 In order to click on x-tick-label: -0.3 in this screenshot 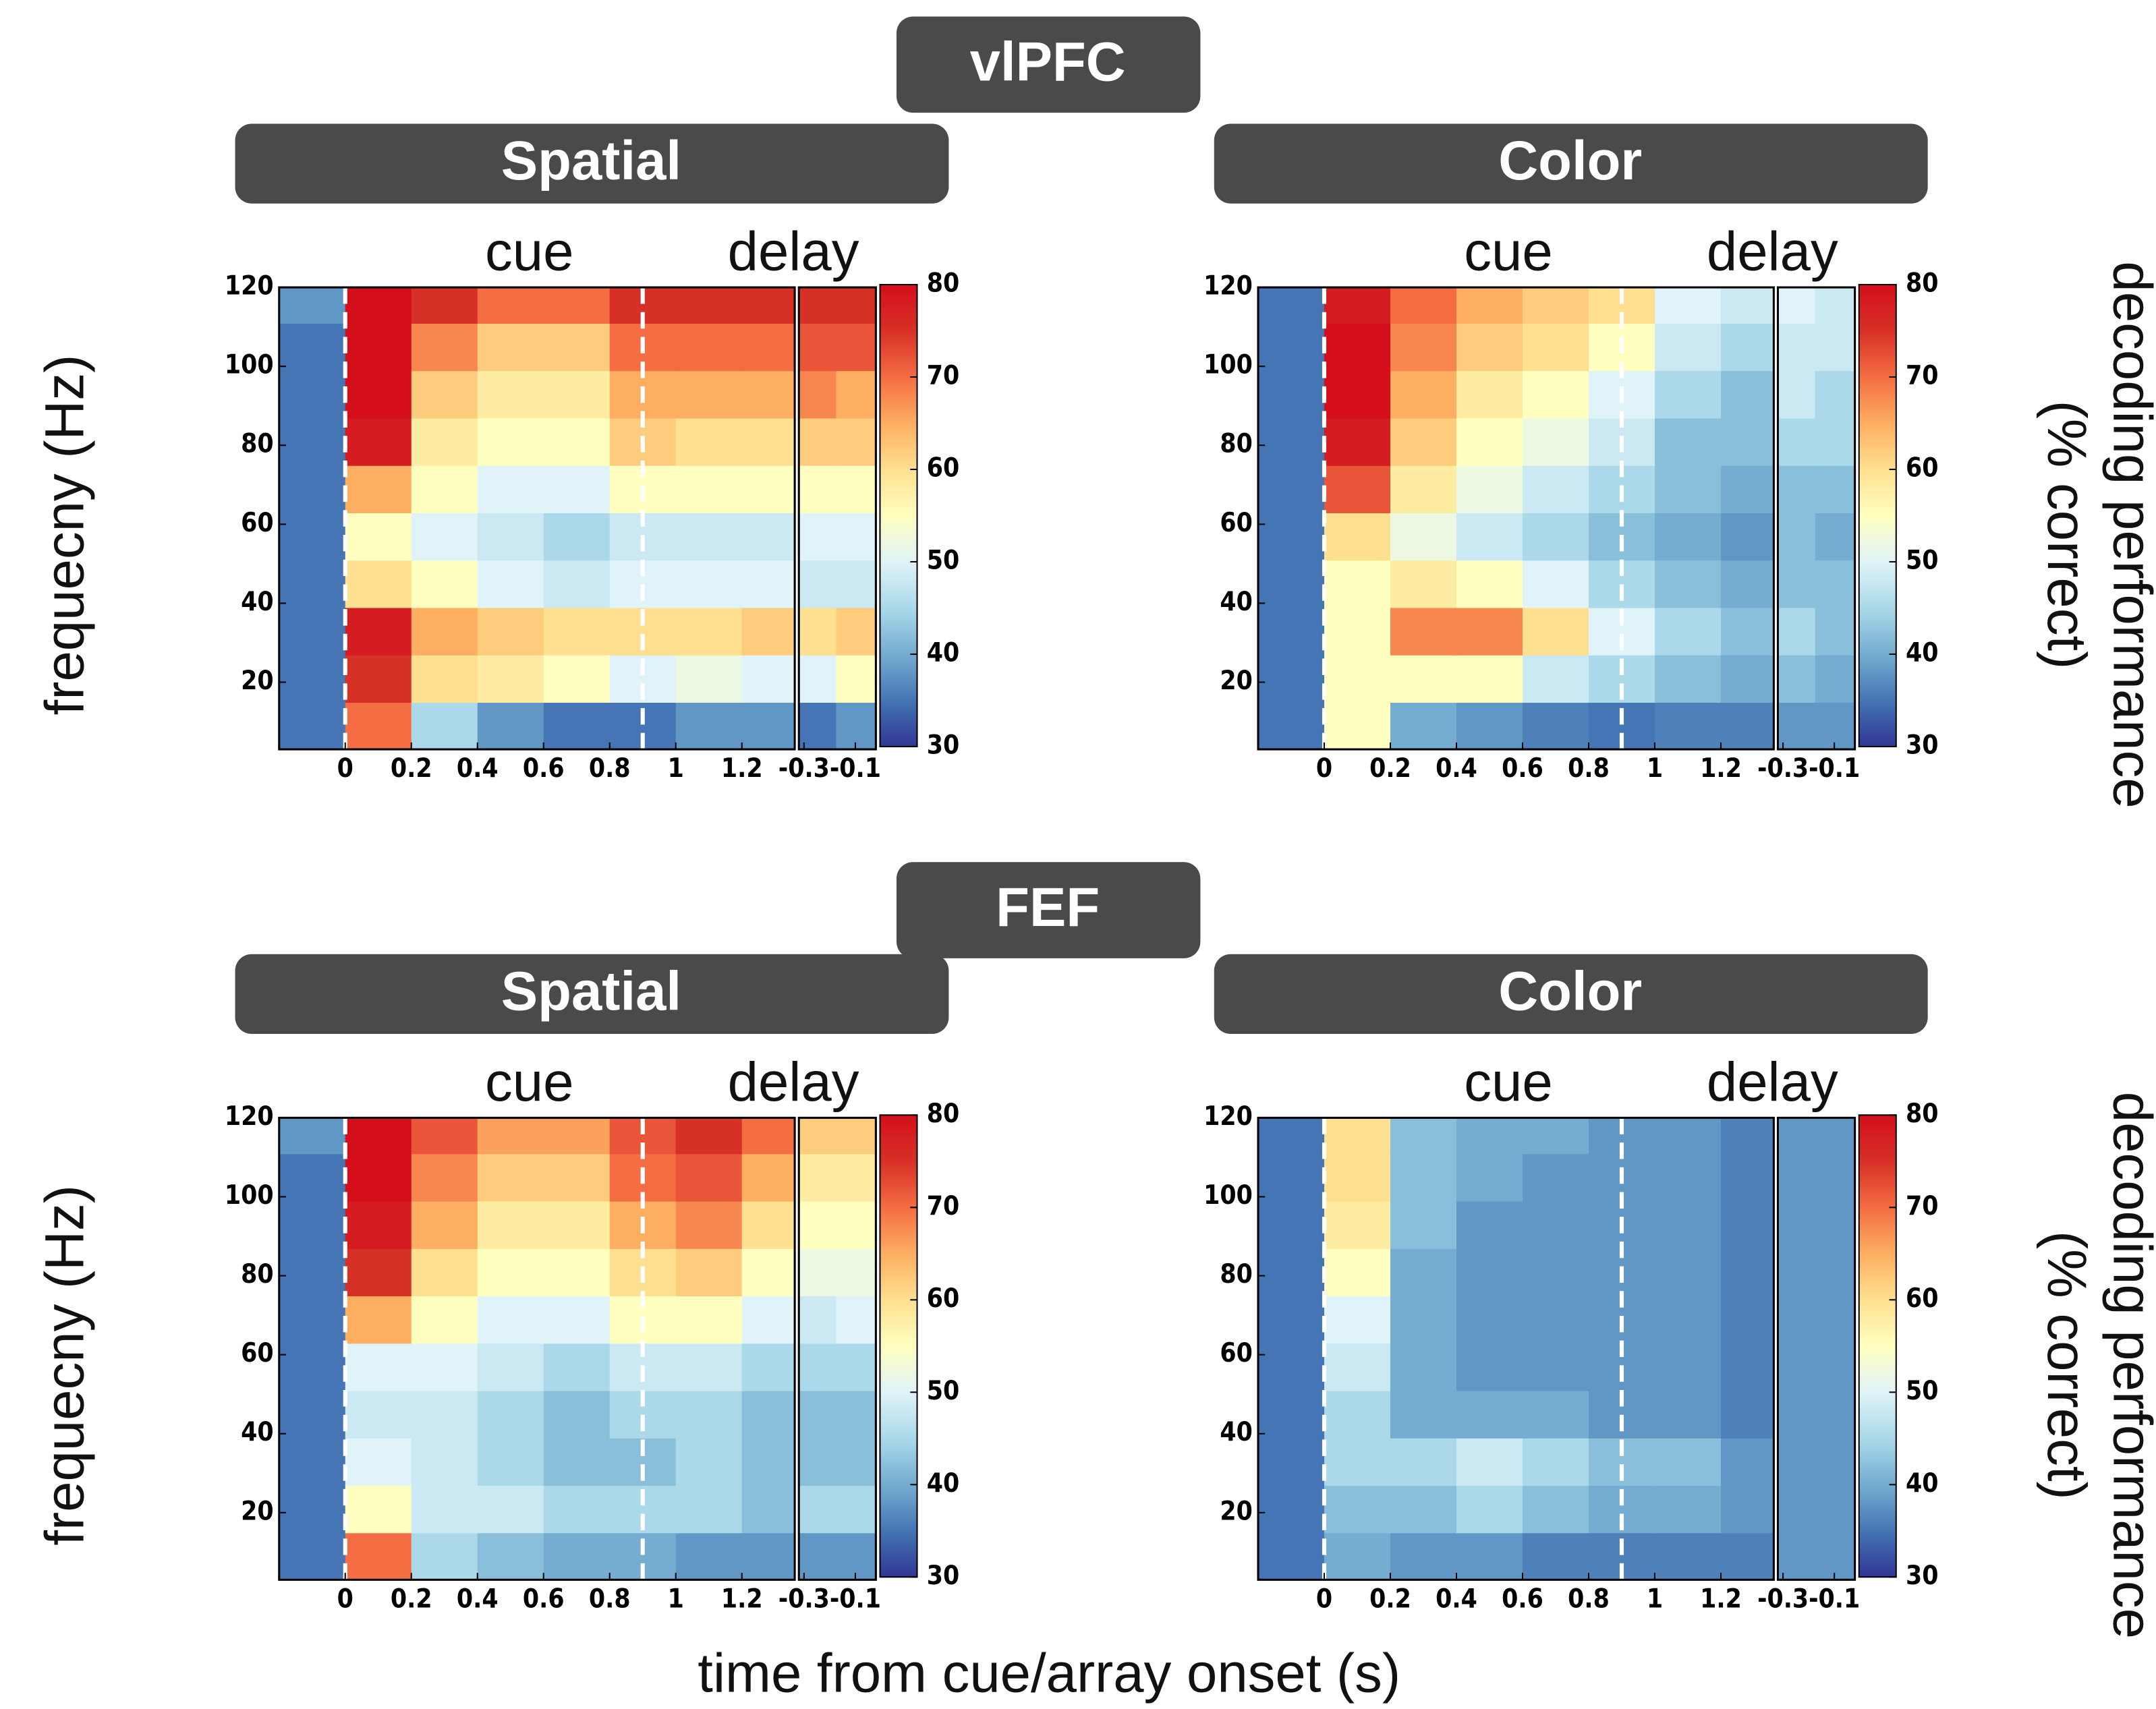, I will do `click(1783, 1599)`.